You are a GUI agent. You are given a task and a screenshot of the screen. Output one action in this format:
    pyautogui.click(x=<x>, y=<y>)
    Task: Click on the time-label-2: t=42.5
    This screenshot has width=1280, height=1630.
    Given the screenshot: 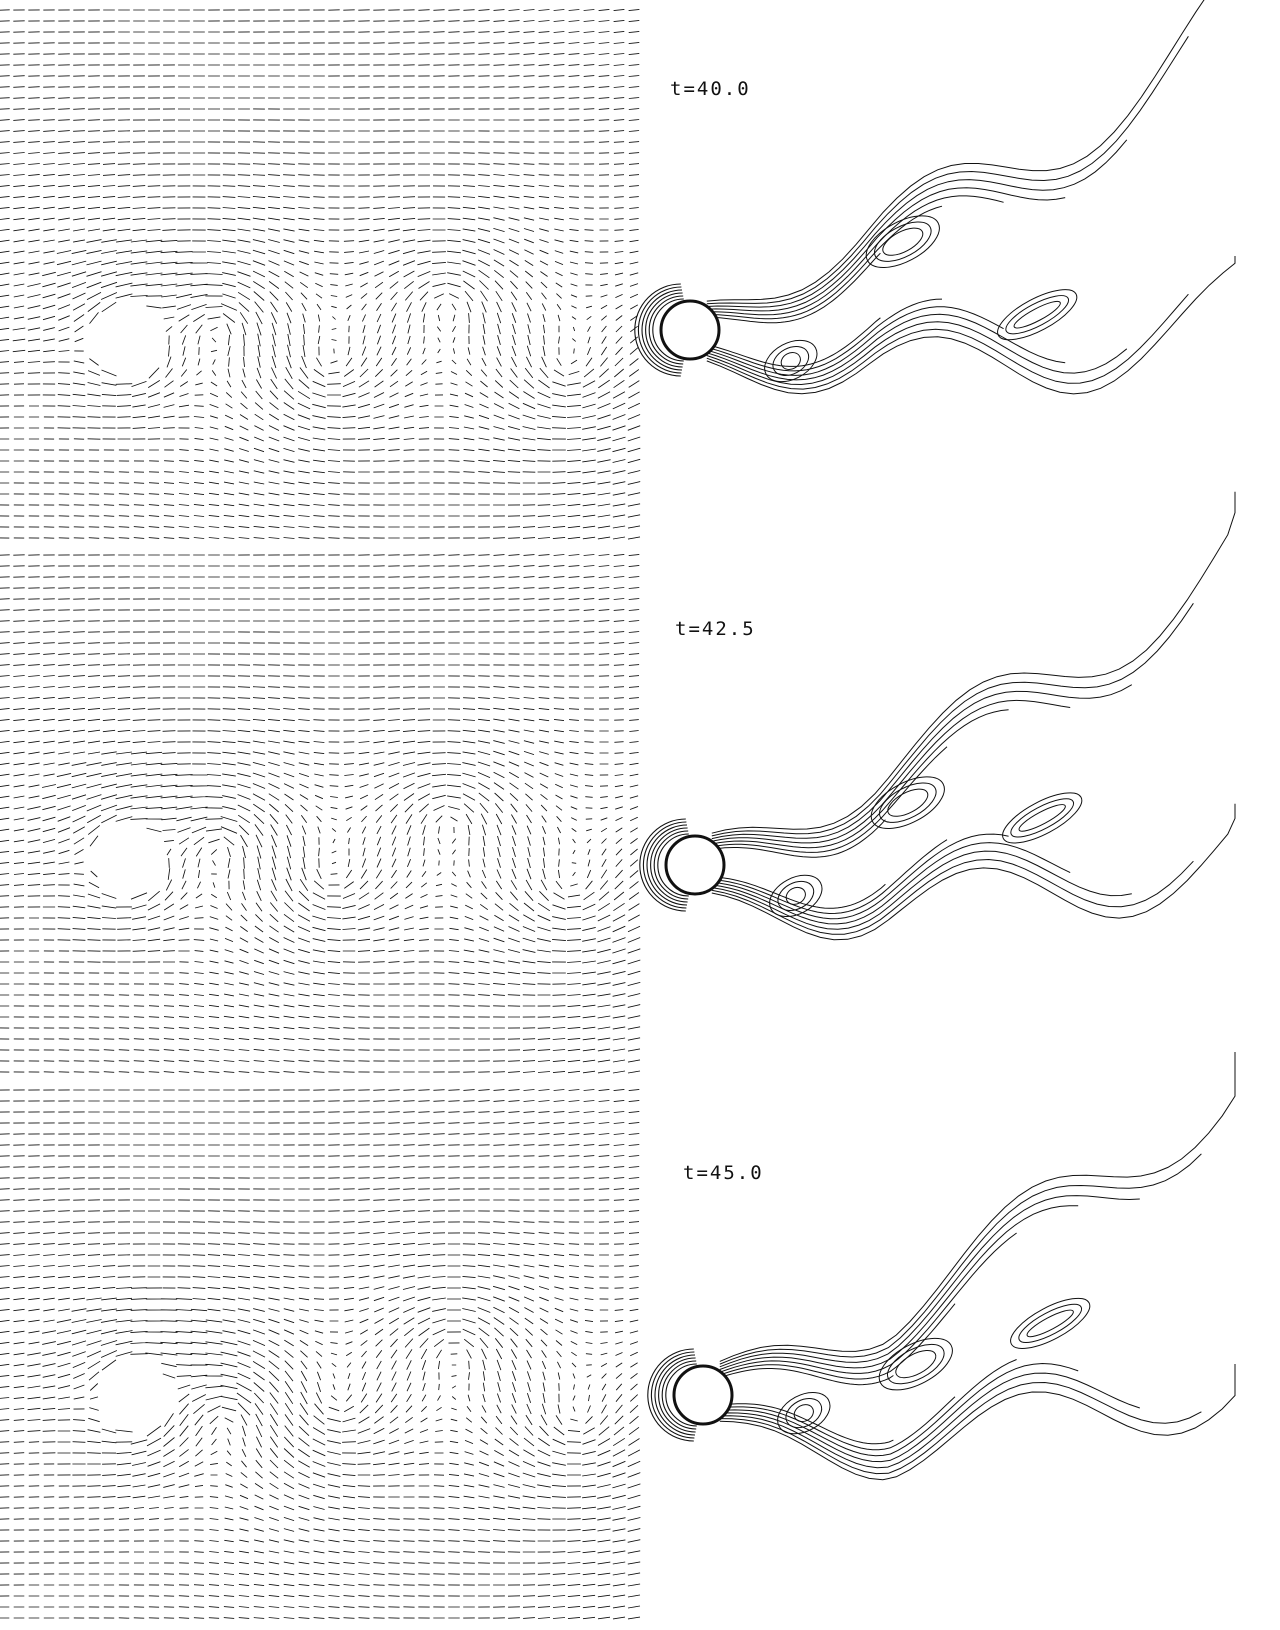 What is the action you would take?
    pyautogui.click(x=715, y=629)
    